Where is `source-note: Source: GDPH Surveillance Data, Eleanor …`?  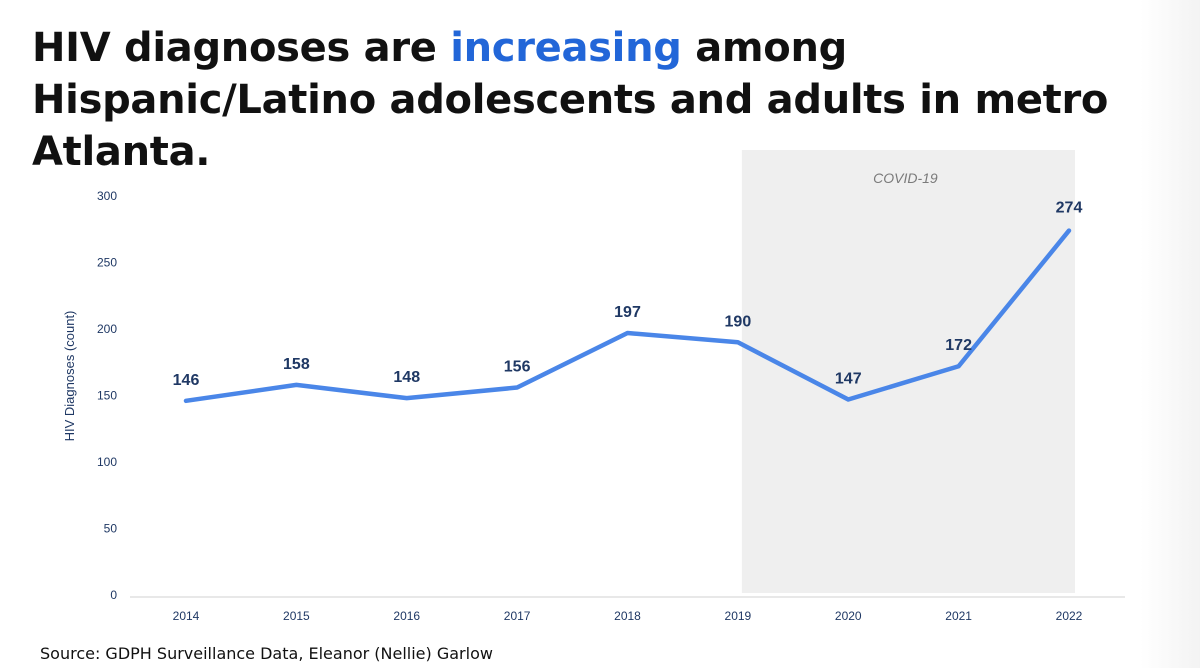 source-note: Source: GDPH Surveillance Data, Eleanor … is located at coordinates (266, 653).